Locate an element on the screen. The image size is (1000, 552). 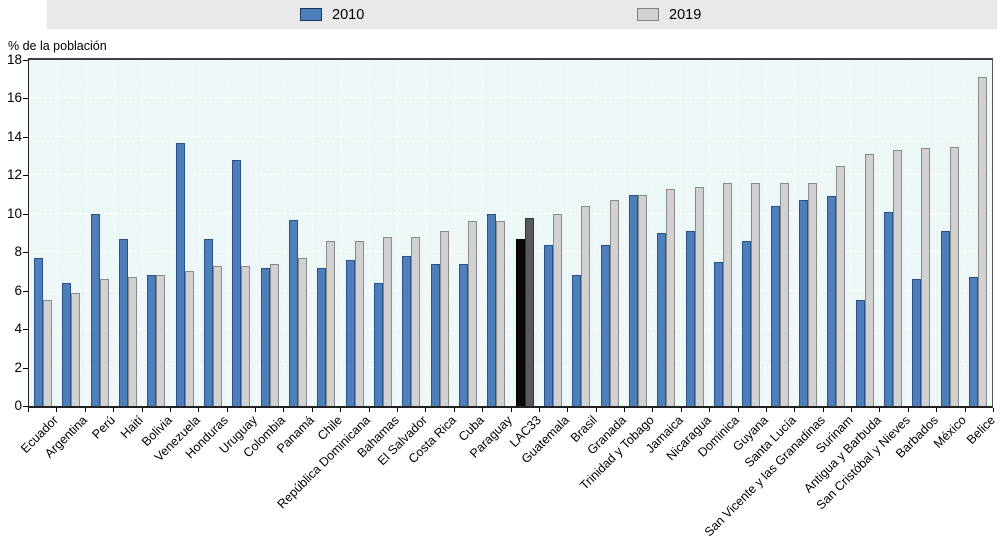
bar-2010-Honduras is located at coordinates (209, 322).